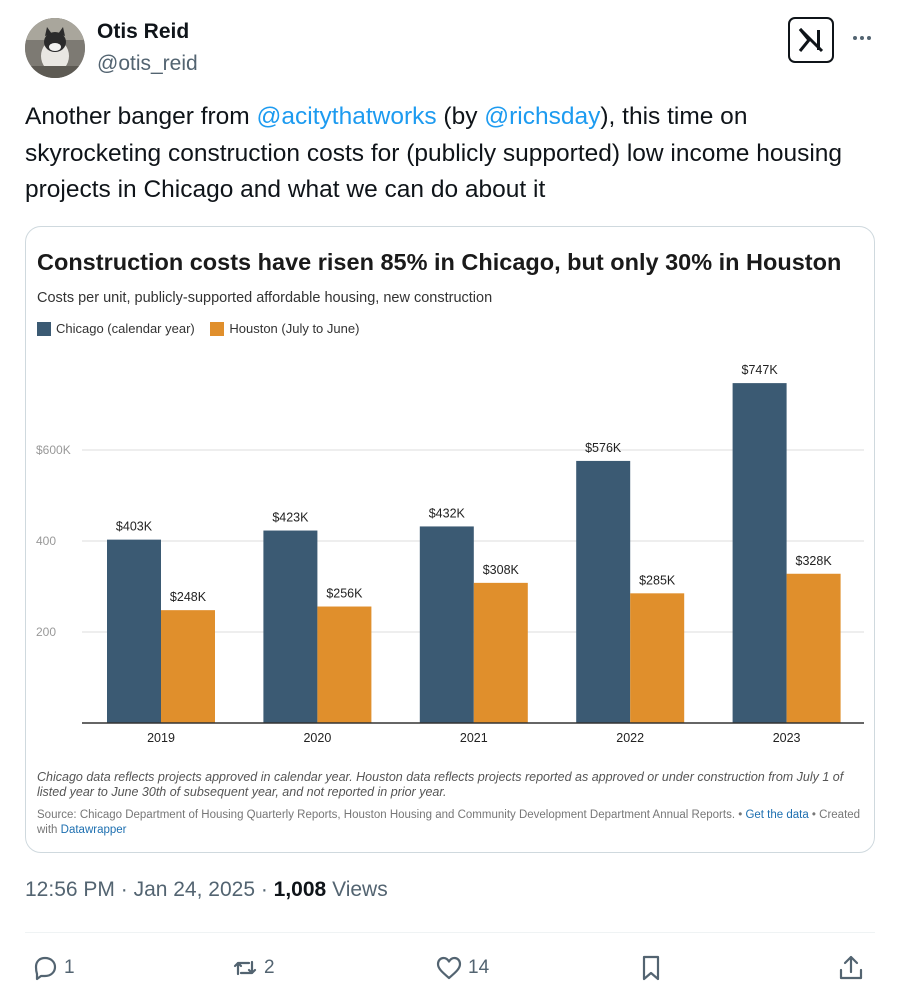 This screenshot has height=1003, width=898. Describe the element at coordinates (787, 738) in the screenshot. I see `x-tick-label: 2023` at that location.